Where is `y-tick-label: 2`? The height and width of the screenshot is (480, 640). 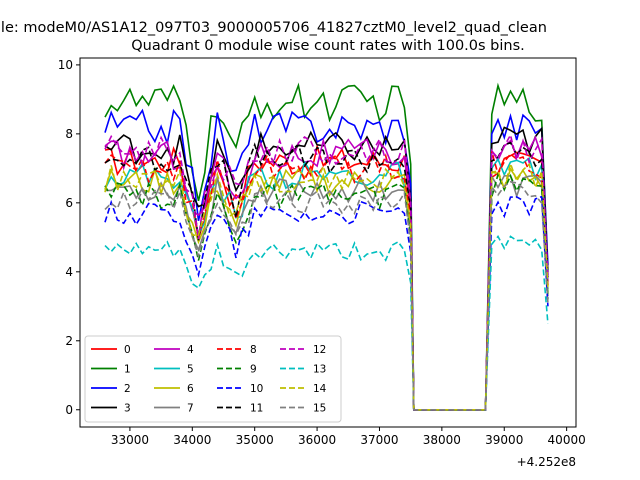 y-tick-label: 2 is located at coordinates (69, 341).